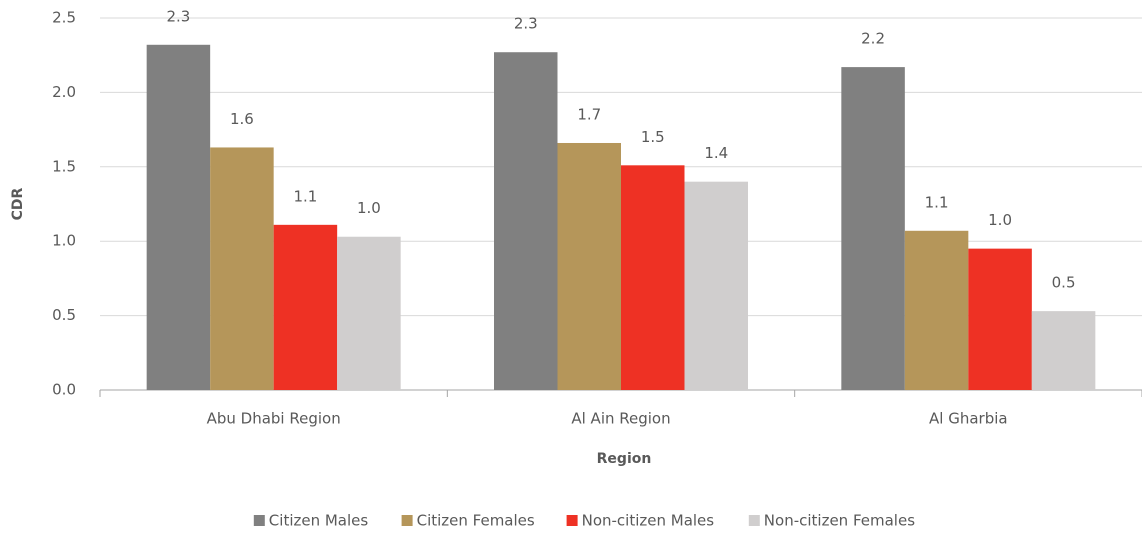  Describe the element at coordinates (716, 153) in the screenshot. I see `value-label: 1.4` at that location.